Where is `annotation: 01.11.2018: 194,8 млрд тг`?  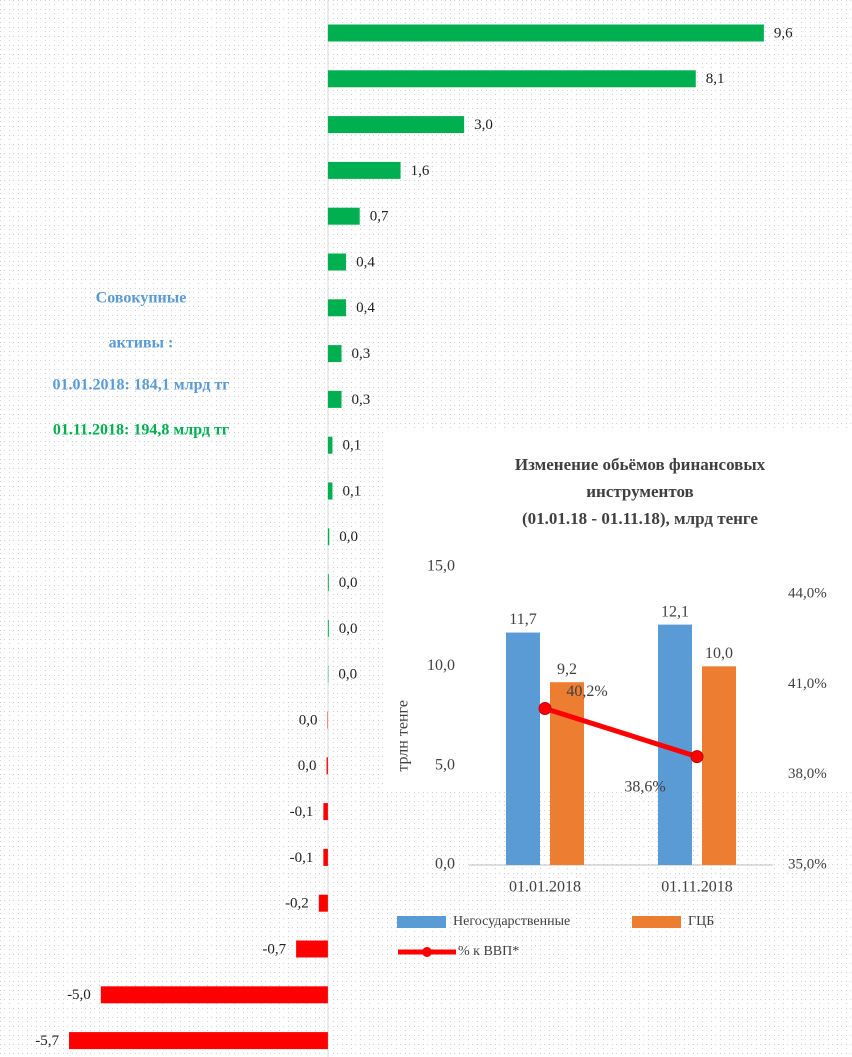
annotation: 01.11.2018: 194,8 млрд тг is located at coordinates (141, 430).